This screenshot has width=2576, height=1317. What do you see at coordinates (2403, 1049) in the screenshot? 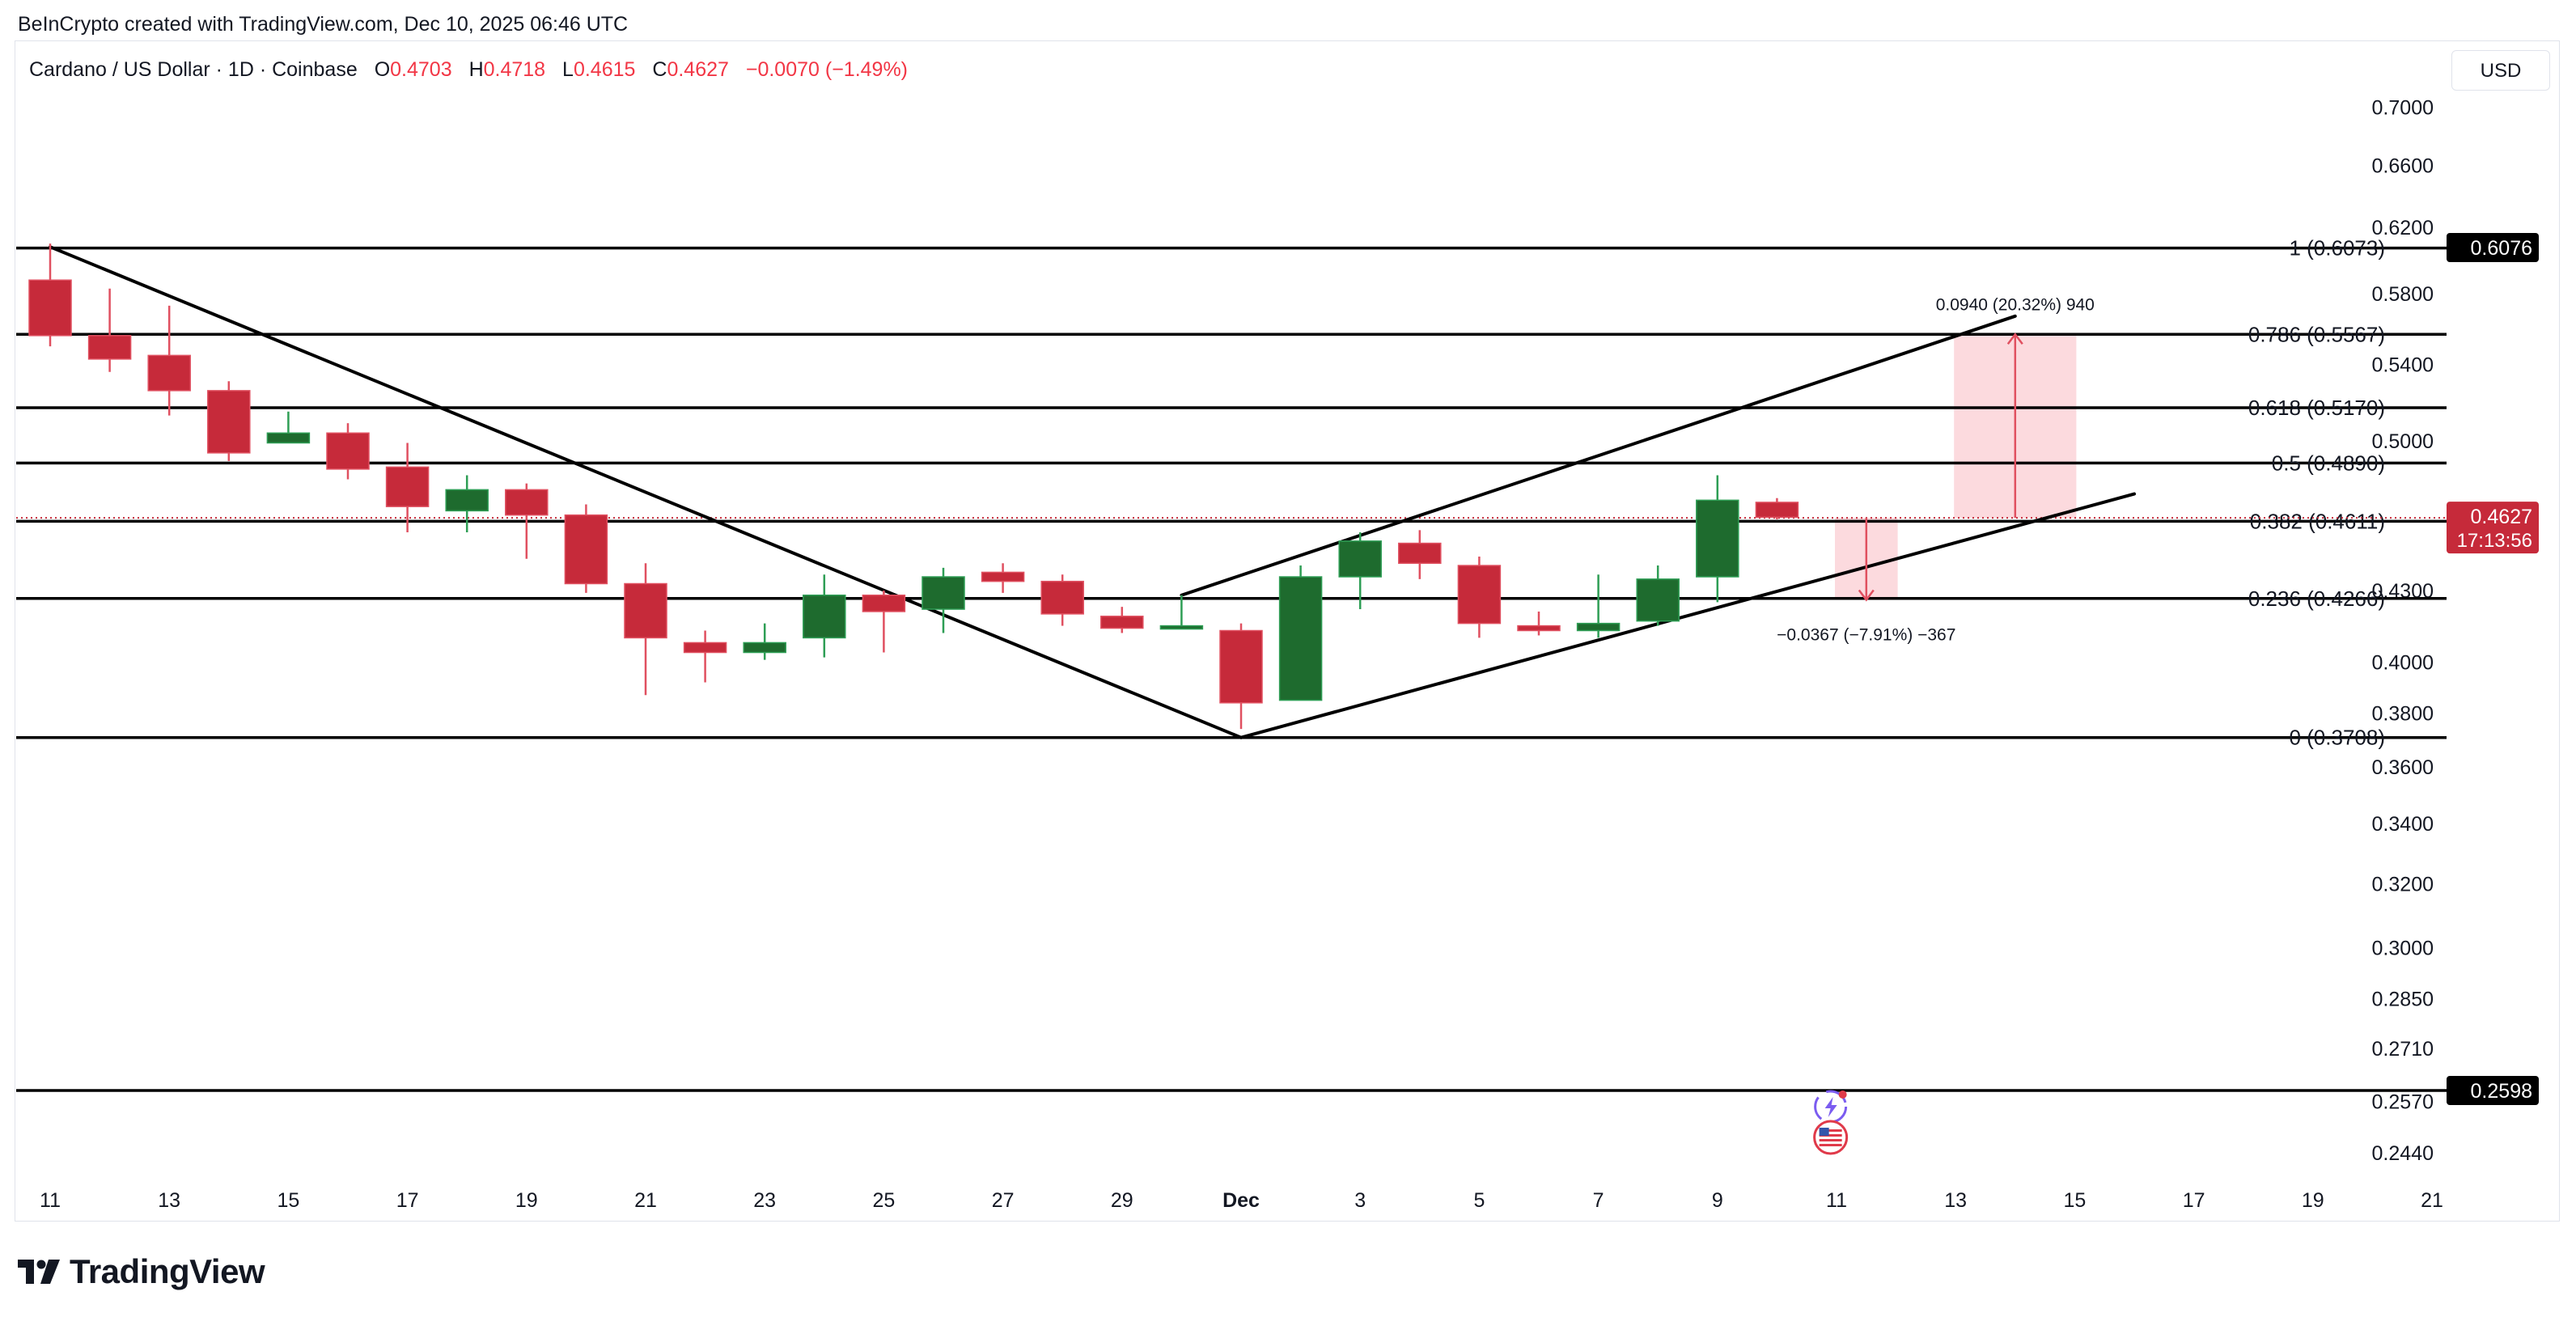
I see `price-axis-tick: 0.2710` at bounding box center [2403, 1049].